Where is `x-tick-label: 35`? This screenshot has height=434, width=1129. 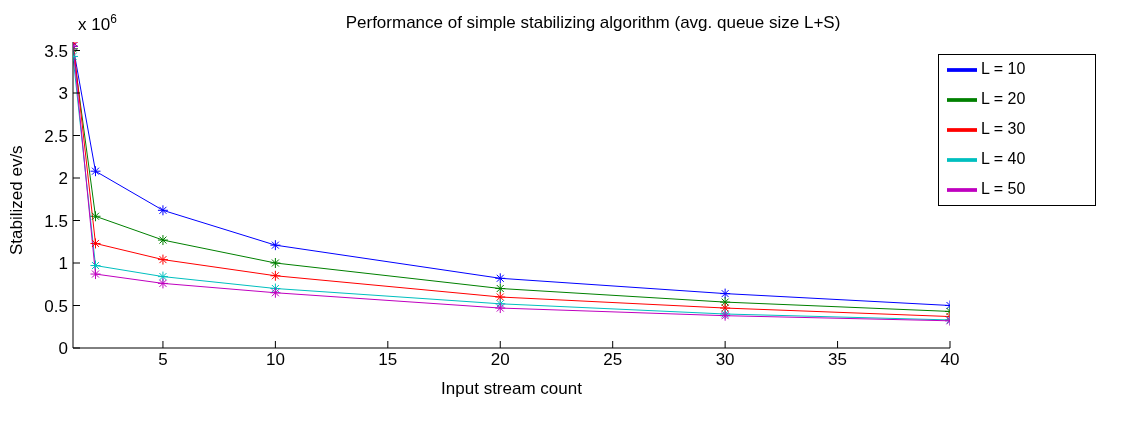 x-tick-label: 35 is located at coordinates (838, 360).